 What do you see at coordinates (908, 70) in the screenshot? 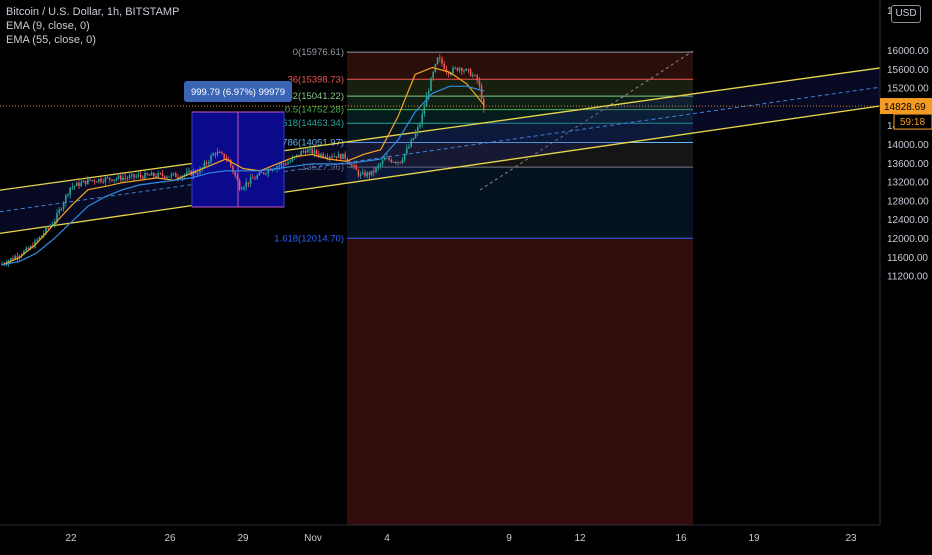
I see `y-tick-label: 15600.00` at bounding box center [908, 70].